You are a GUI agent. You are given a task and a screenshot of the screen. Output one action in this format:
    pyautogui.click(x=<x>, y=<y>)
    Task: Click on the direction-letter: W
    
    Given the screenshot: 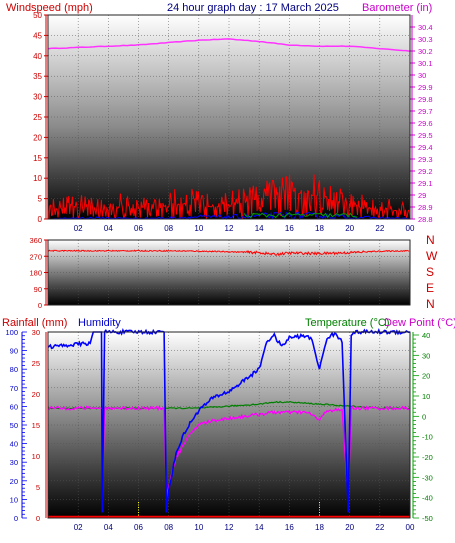 What is the action you would take?
    pyautogui.click(x=432, y=256)
    